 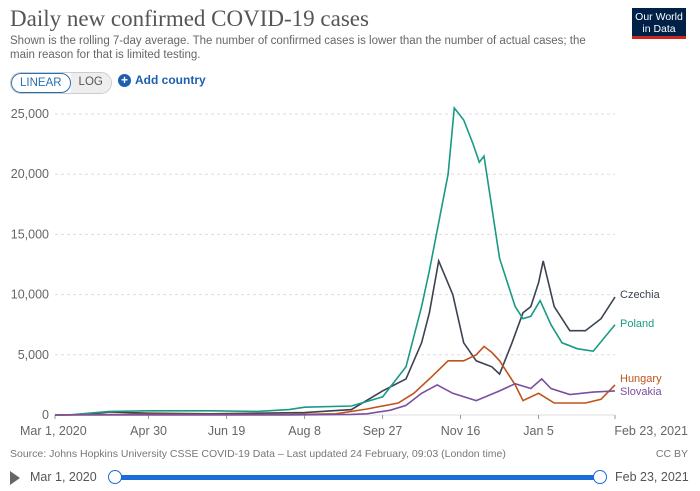 I want to click on play-icon, so click(x=15, y=478).